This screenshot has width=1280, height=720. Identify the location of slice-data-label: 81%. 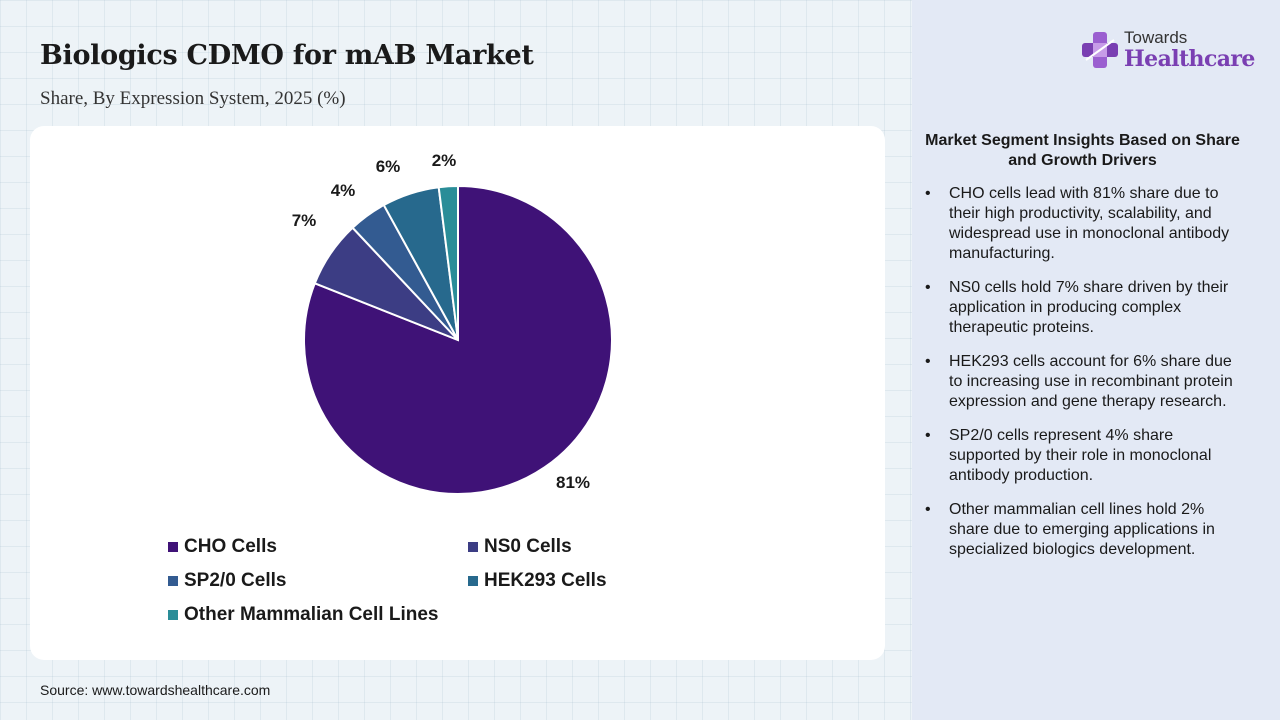
(573, 482).